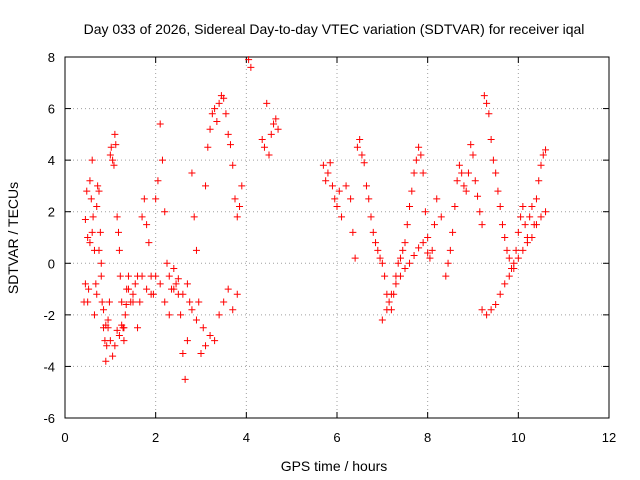 This screenshot has width=640, height=480. I want to click on x-tick-label: 12, so click(609, 437).